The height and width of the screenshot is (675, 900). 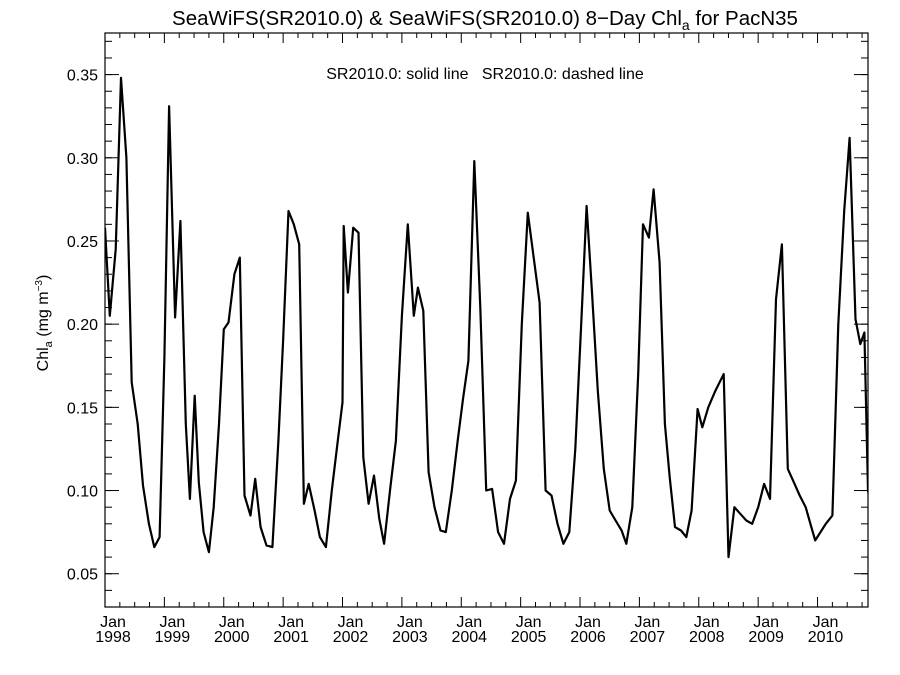 What do you see at coordinates (82, 575) in the screenshot?
I see `y-tick-label: 0.05` at bounding box center [82, 575].